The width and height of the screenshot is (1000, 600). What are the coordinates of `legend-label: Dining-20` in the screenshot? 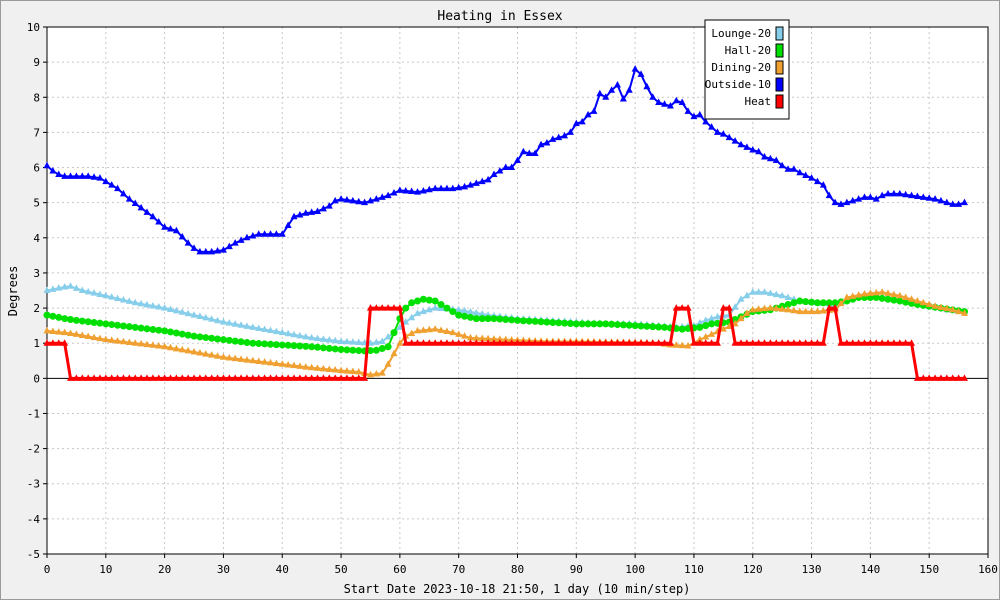 It's located at (741, 67).